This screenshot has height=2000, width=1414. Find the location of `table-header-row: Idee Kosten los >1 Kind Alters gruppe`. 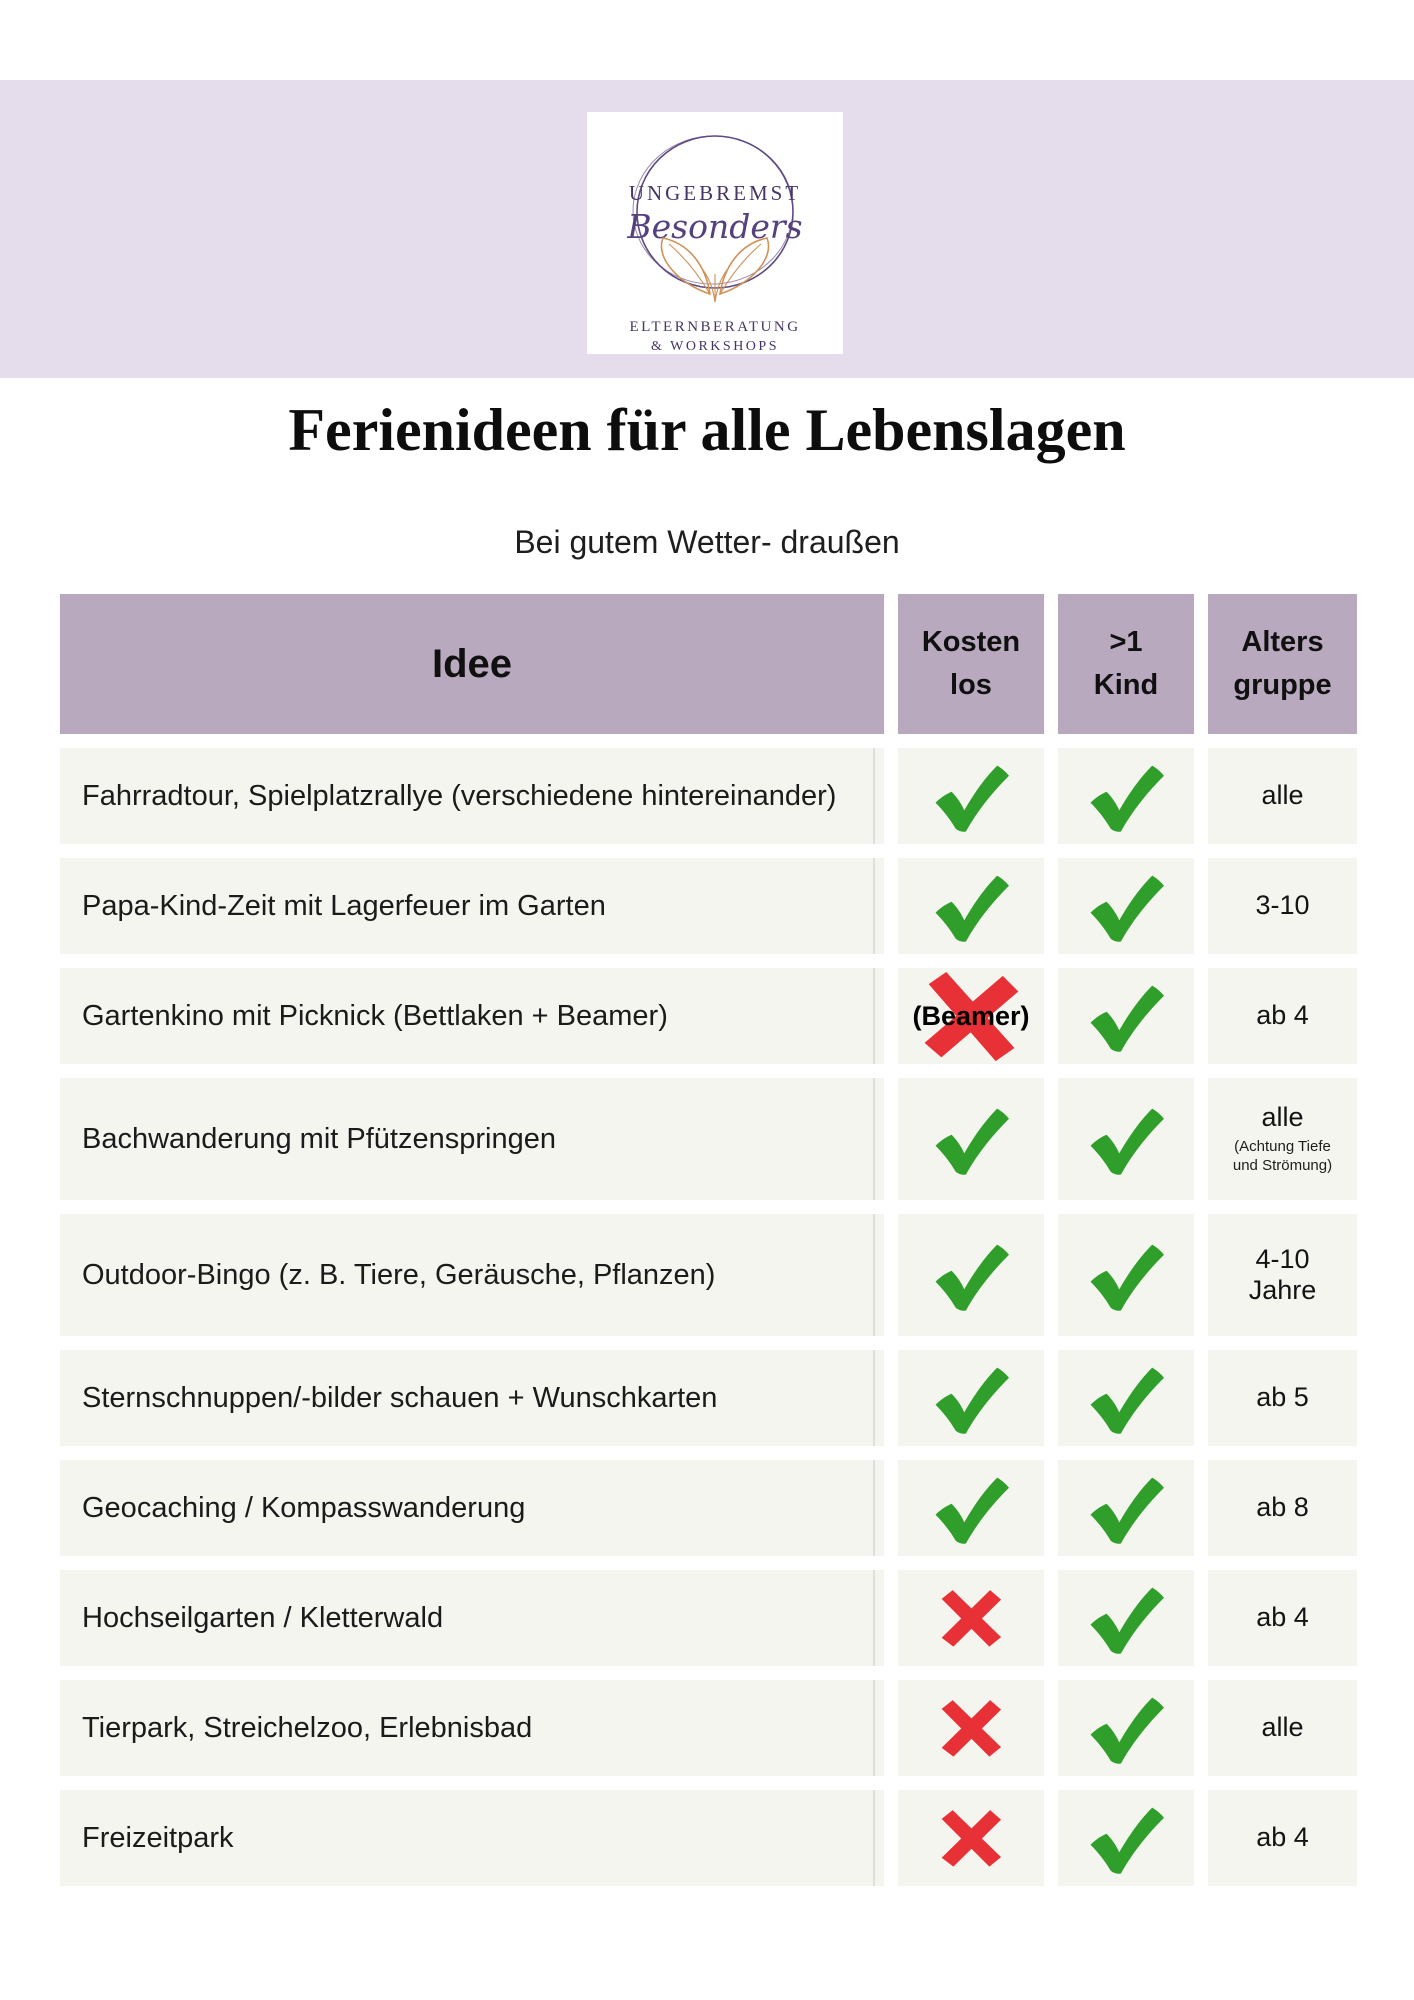

table-header-row: Idee Kosten los >1 Kind Alters gruppe is located at coordinates (708, 664).